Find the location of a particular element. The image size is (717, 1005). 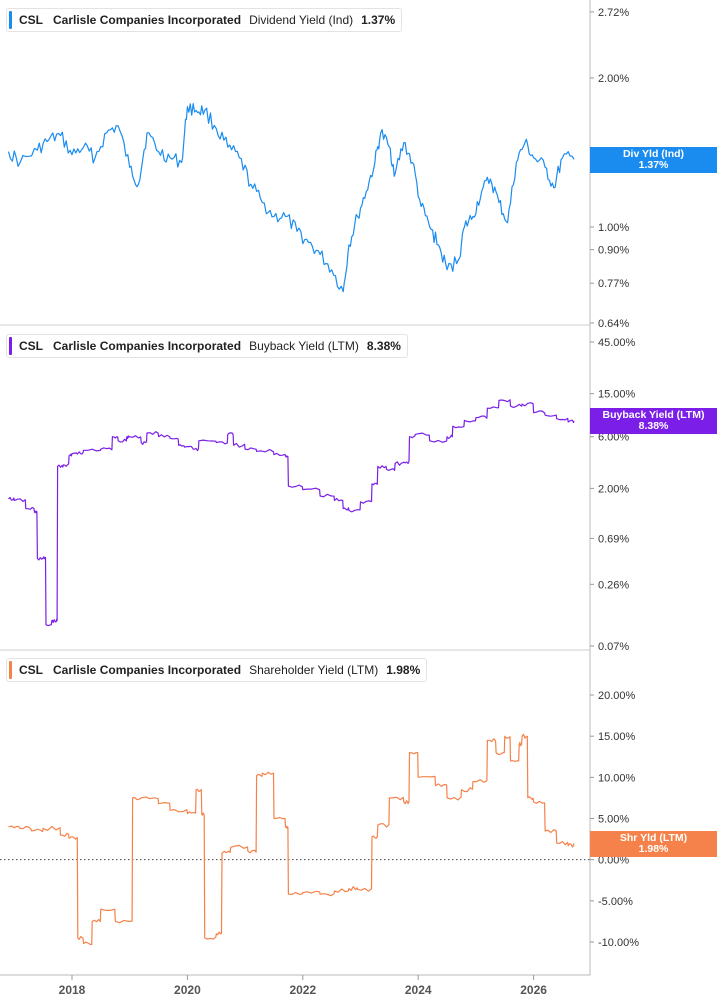

y-tick-label: 5.00% is located at coordinates (613, 820).